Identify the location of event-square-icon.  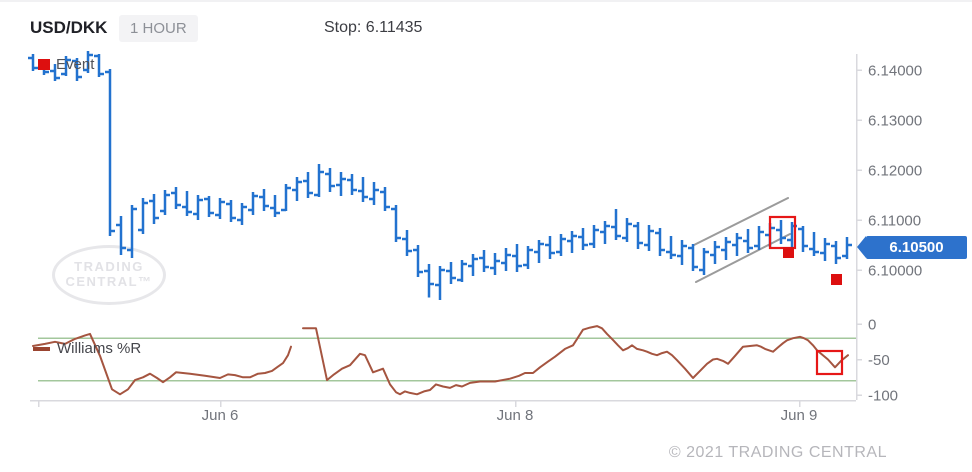
(44, 64).